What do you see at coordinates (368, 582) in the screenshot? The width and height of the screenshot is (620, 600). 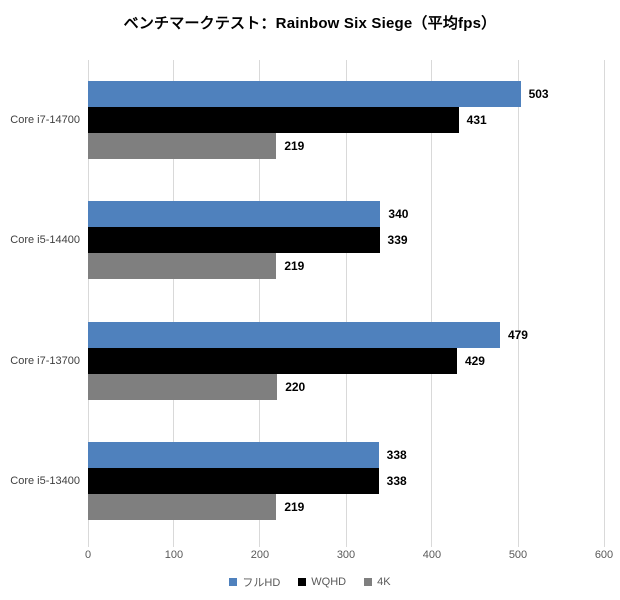 I see `legend-swatch-4k` at bounding box center [368, 582].